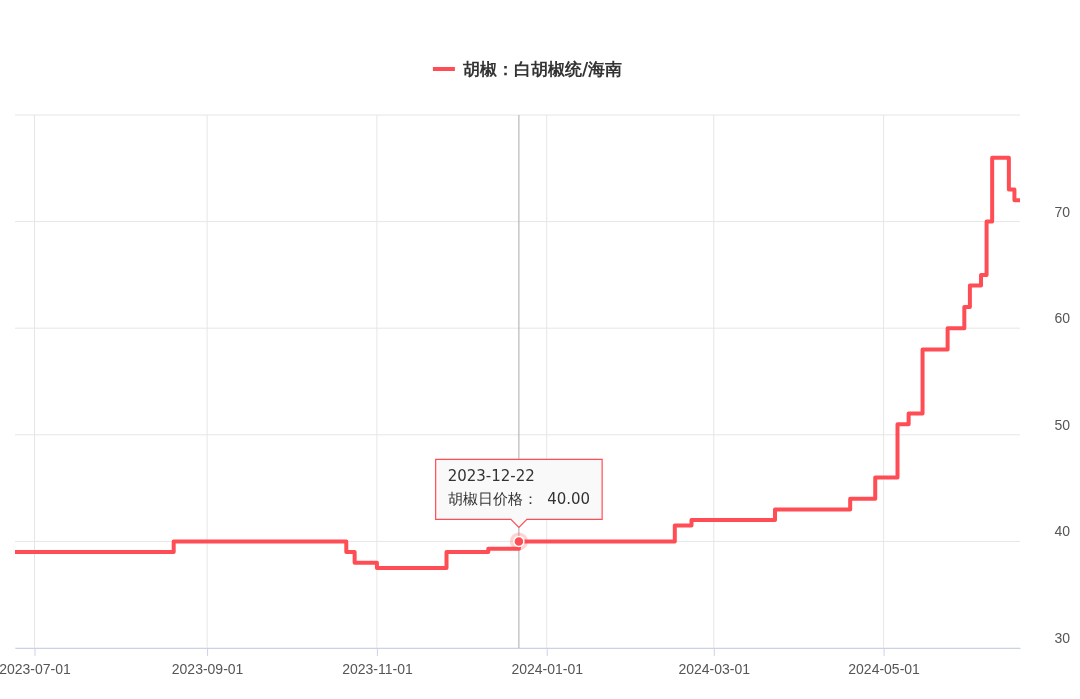 This screenshot has height=699, width=1080. What do you see at coordinates (1062, 211) in the screenshot?
I see `y-tick-label: 70` at bounding box center [1062, 211].